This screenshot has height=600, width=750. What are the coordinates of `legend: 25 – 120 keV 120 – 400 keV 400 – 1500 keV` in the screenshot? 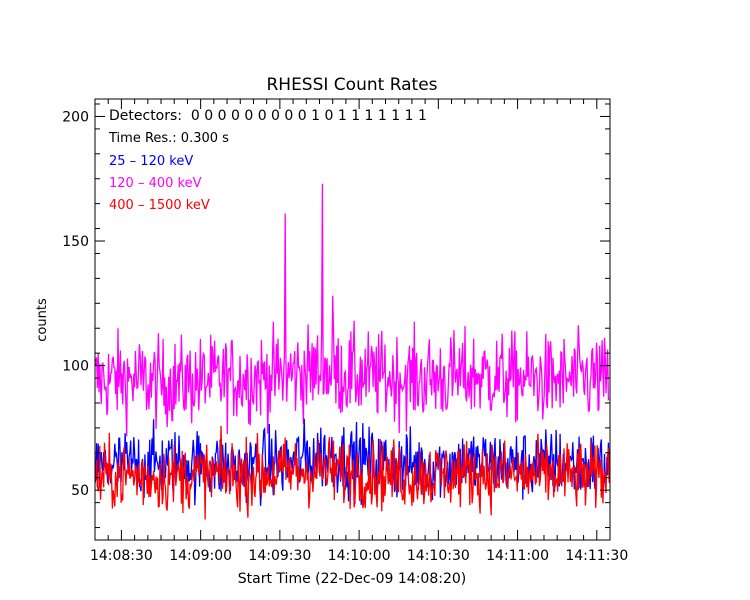 It's located at (159, 183).